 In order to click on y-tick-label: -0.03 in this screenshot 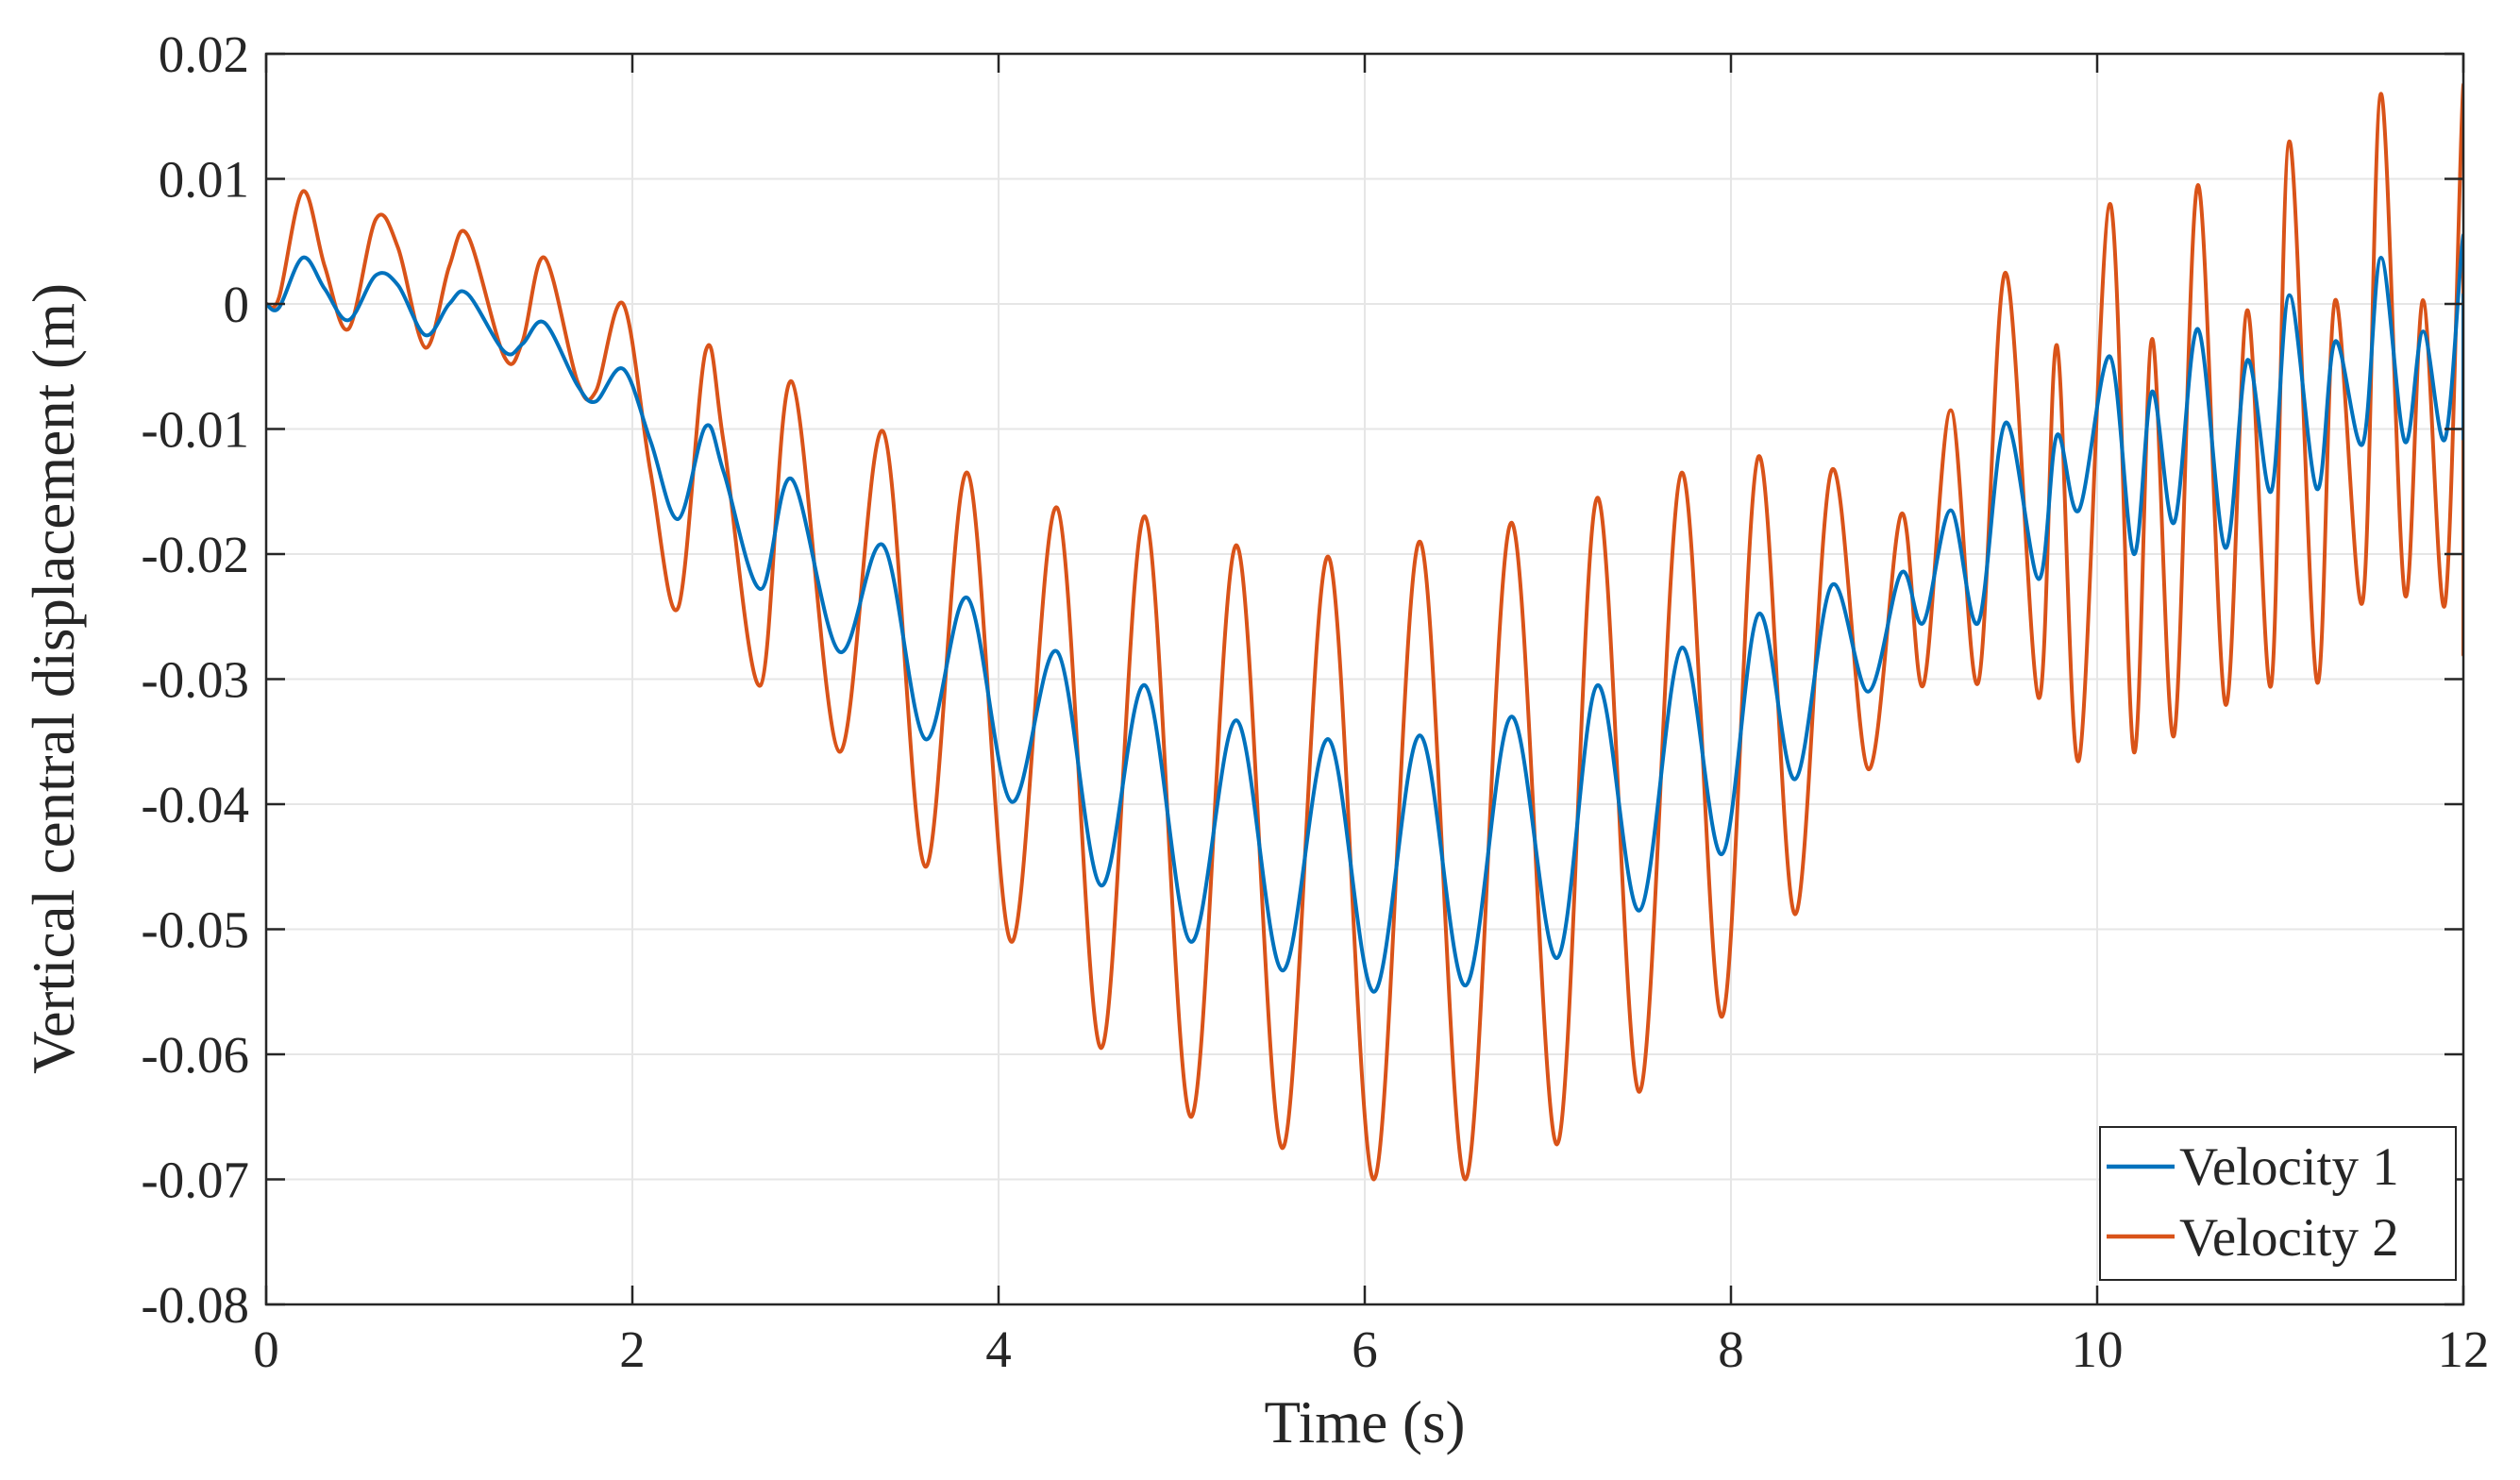, I will do `click(195, 680)`.